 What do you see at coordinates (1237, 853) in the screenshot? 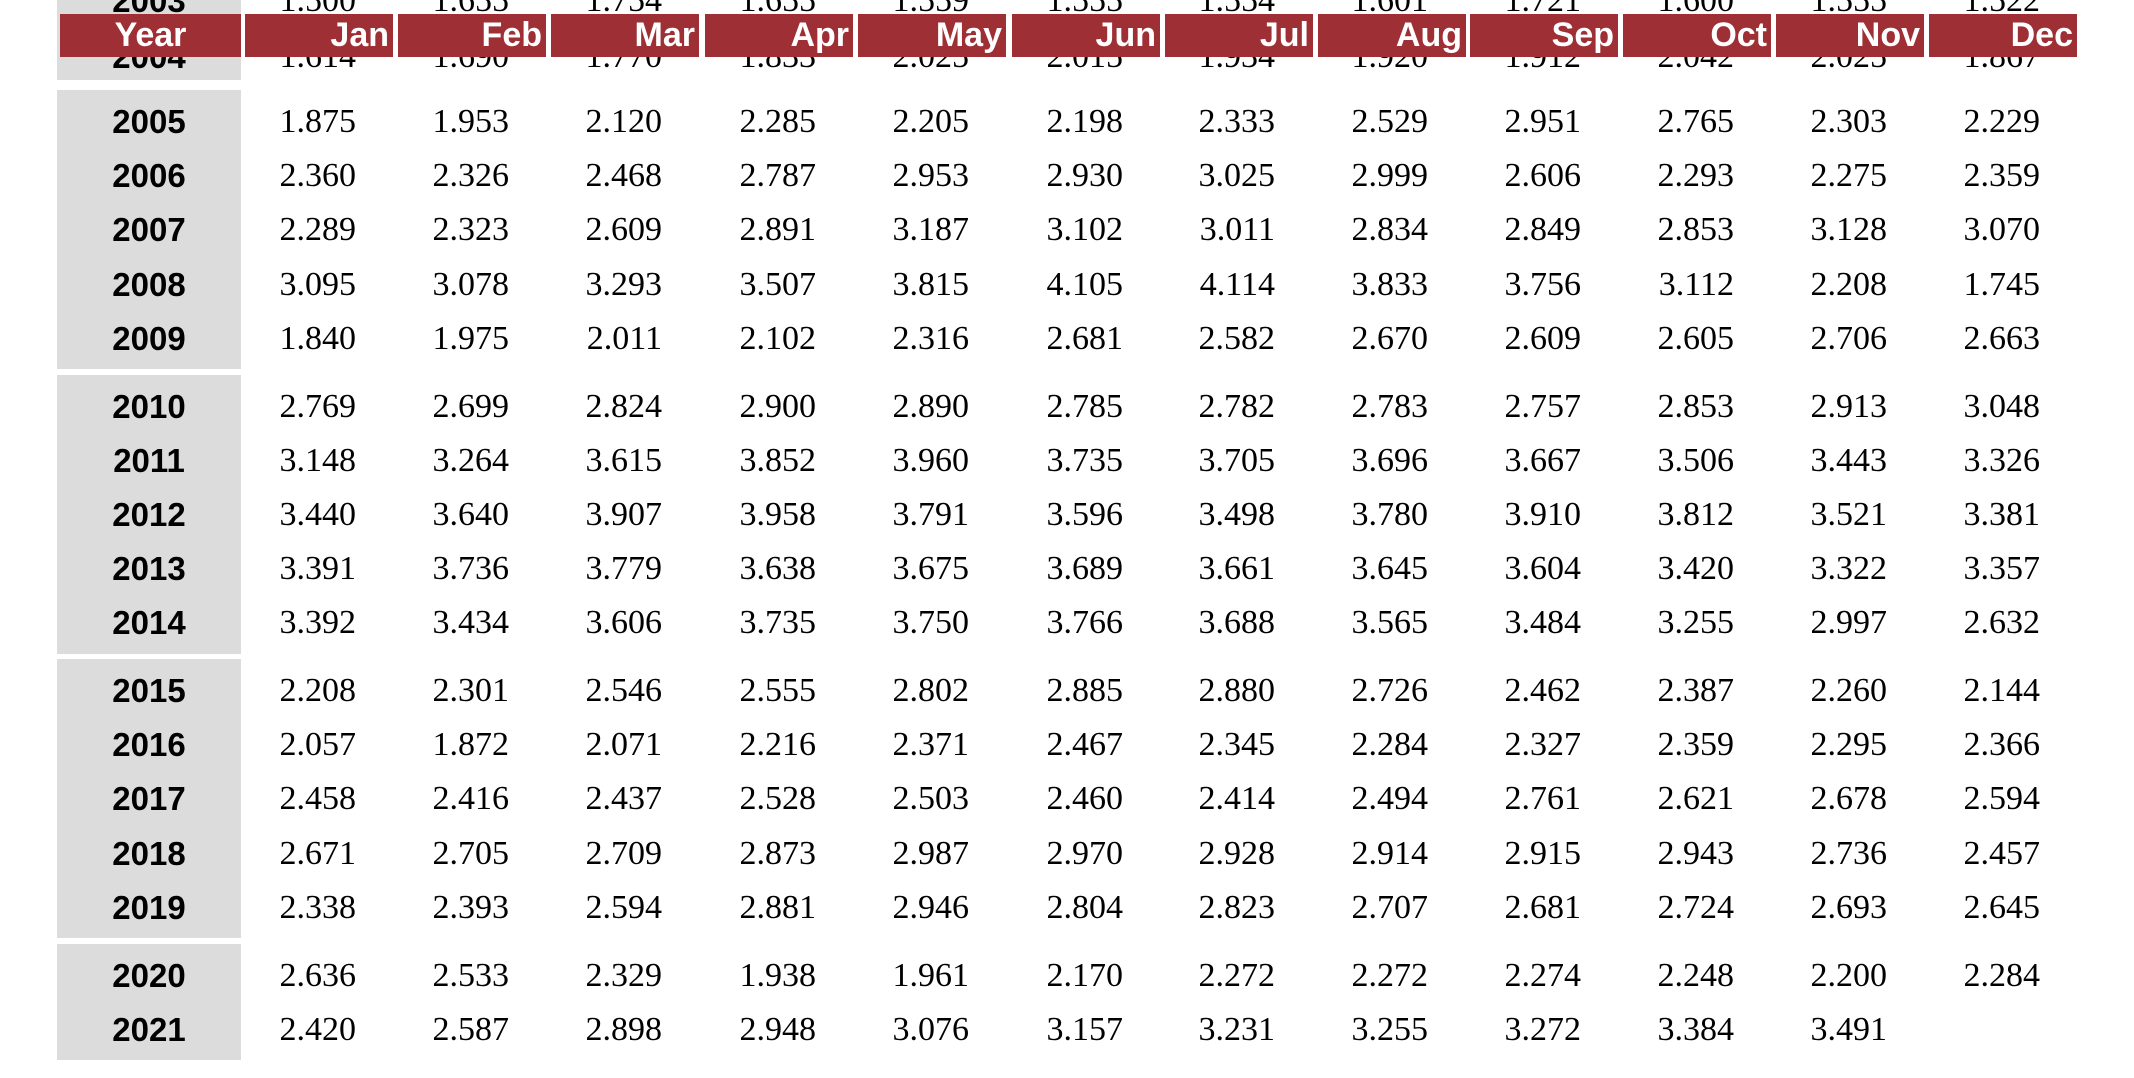
I see `table-cell-value: 2.928` at bounding box center [1237, 853].